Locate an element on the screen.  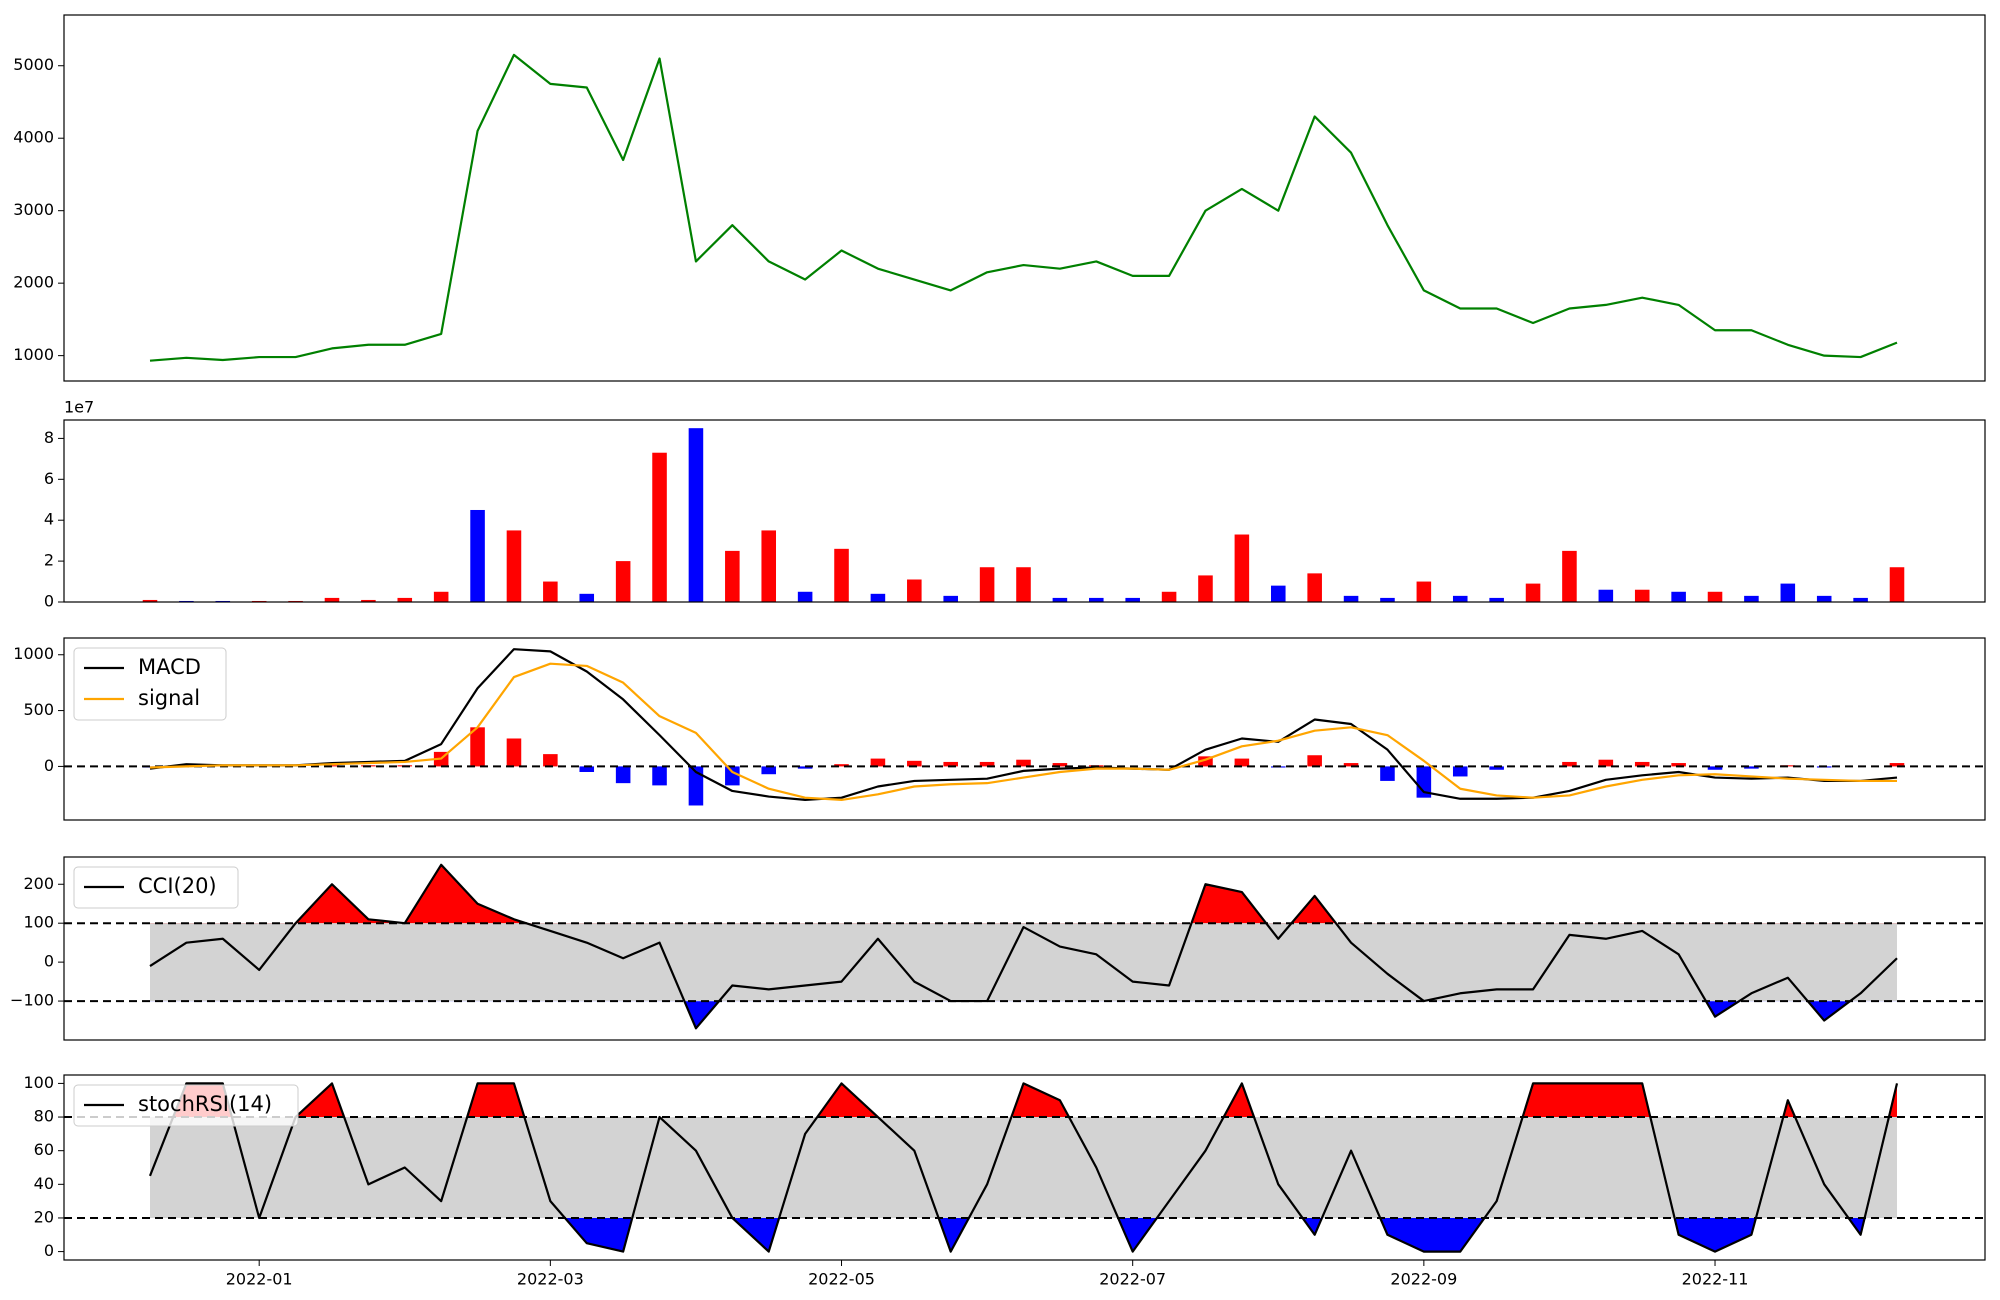
y-tick-label: 5000 is located at coordinates (33, 64).